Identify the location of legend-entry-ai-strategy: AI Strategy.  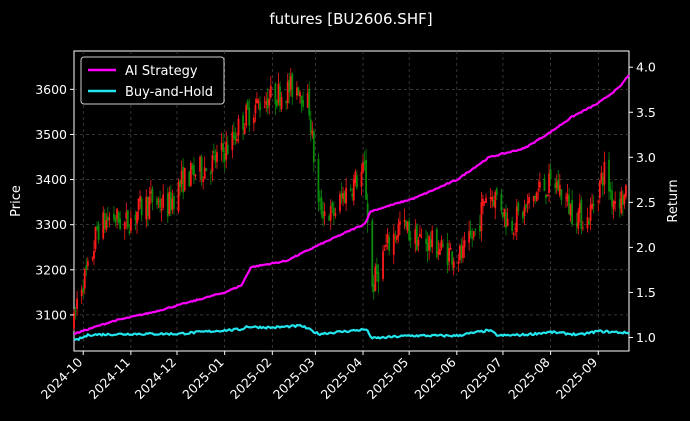
(161, 71).